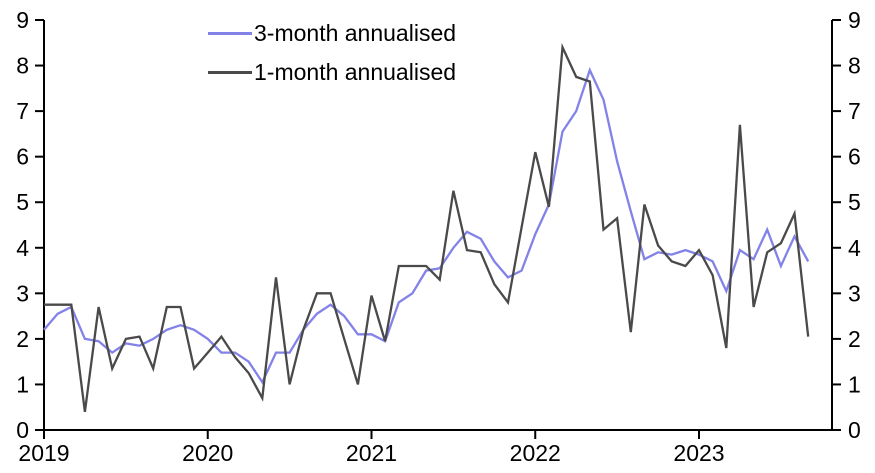 The height and width of the screenshot is (473, 875). I want to click on y-tick-label-right-5: 5, so click(854, 202).